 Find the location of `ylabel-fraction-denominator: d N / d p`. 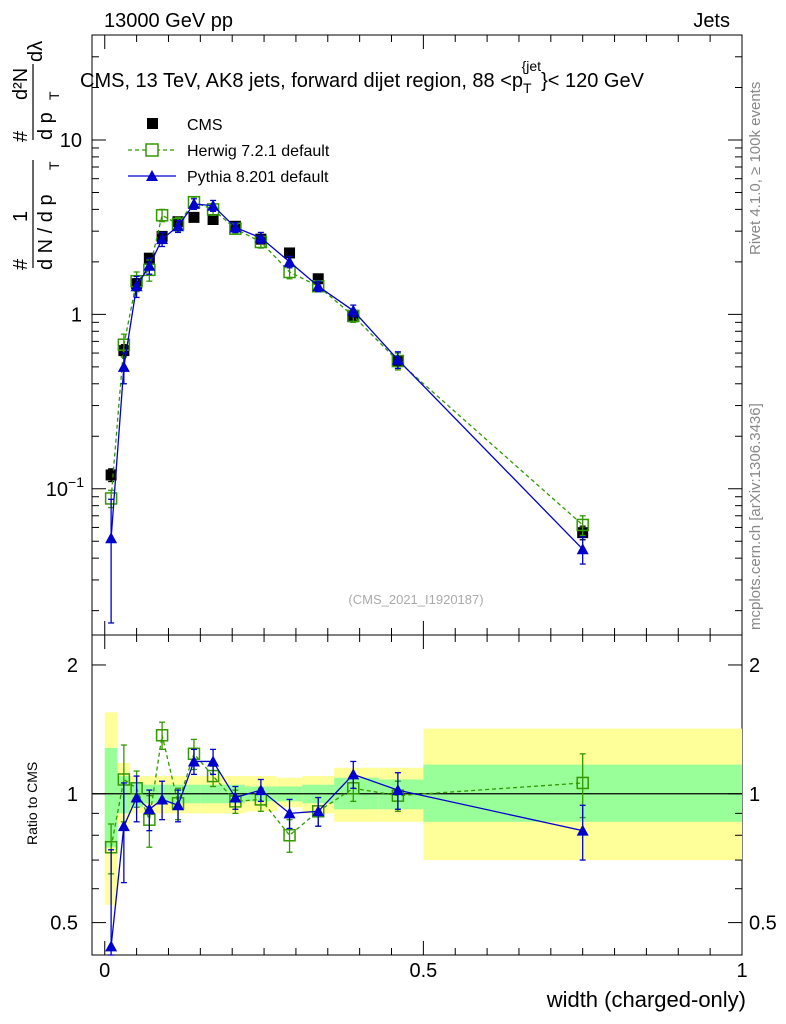

ylabel-fraction-denominator: d N / d p is located at coordinates (46, 232).